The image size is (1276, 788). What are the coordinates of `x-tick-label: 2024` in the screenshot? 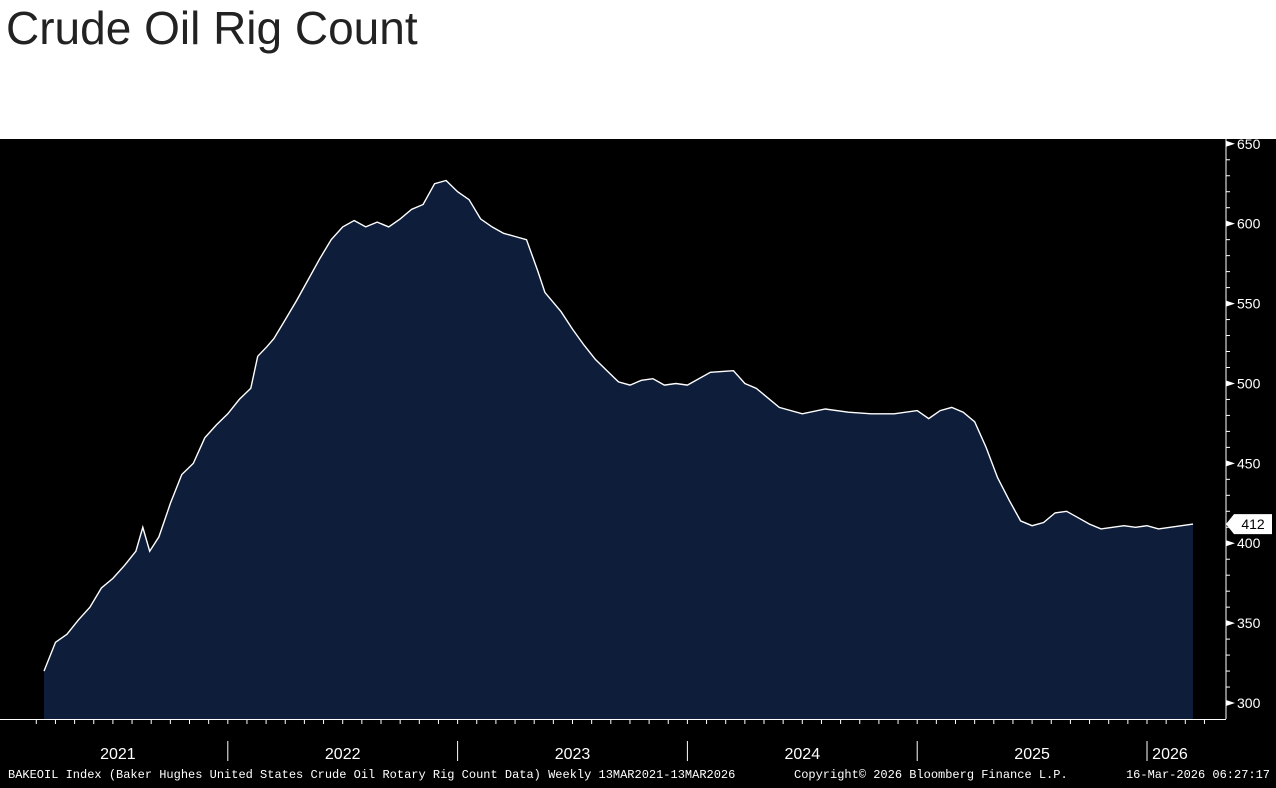 It's located at (803, 754).